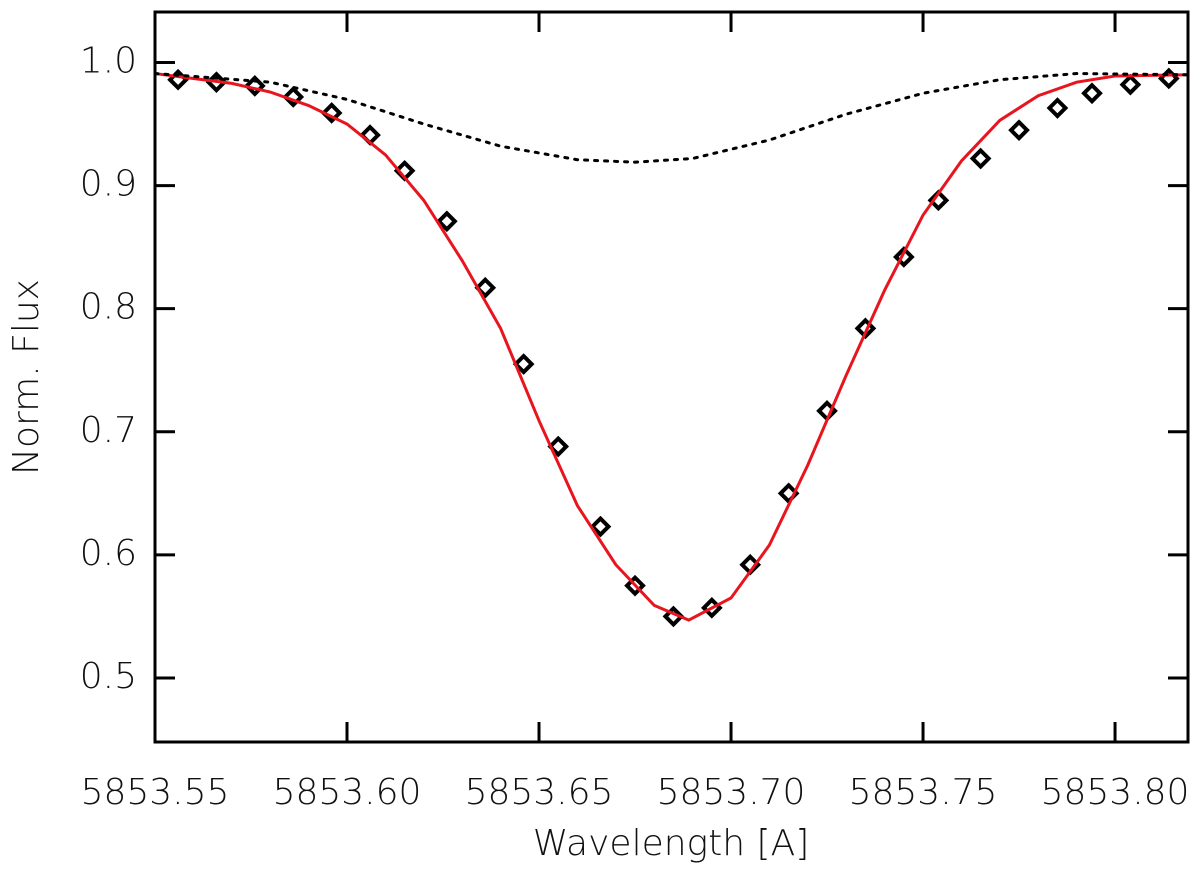 The width and height of the screenshot is (1200, 869). I want to click on y-axis-title: Norm. Flux, so click(26, 377).